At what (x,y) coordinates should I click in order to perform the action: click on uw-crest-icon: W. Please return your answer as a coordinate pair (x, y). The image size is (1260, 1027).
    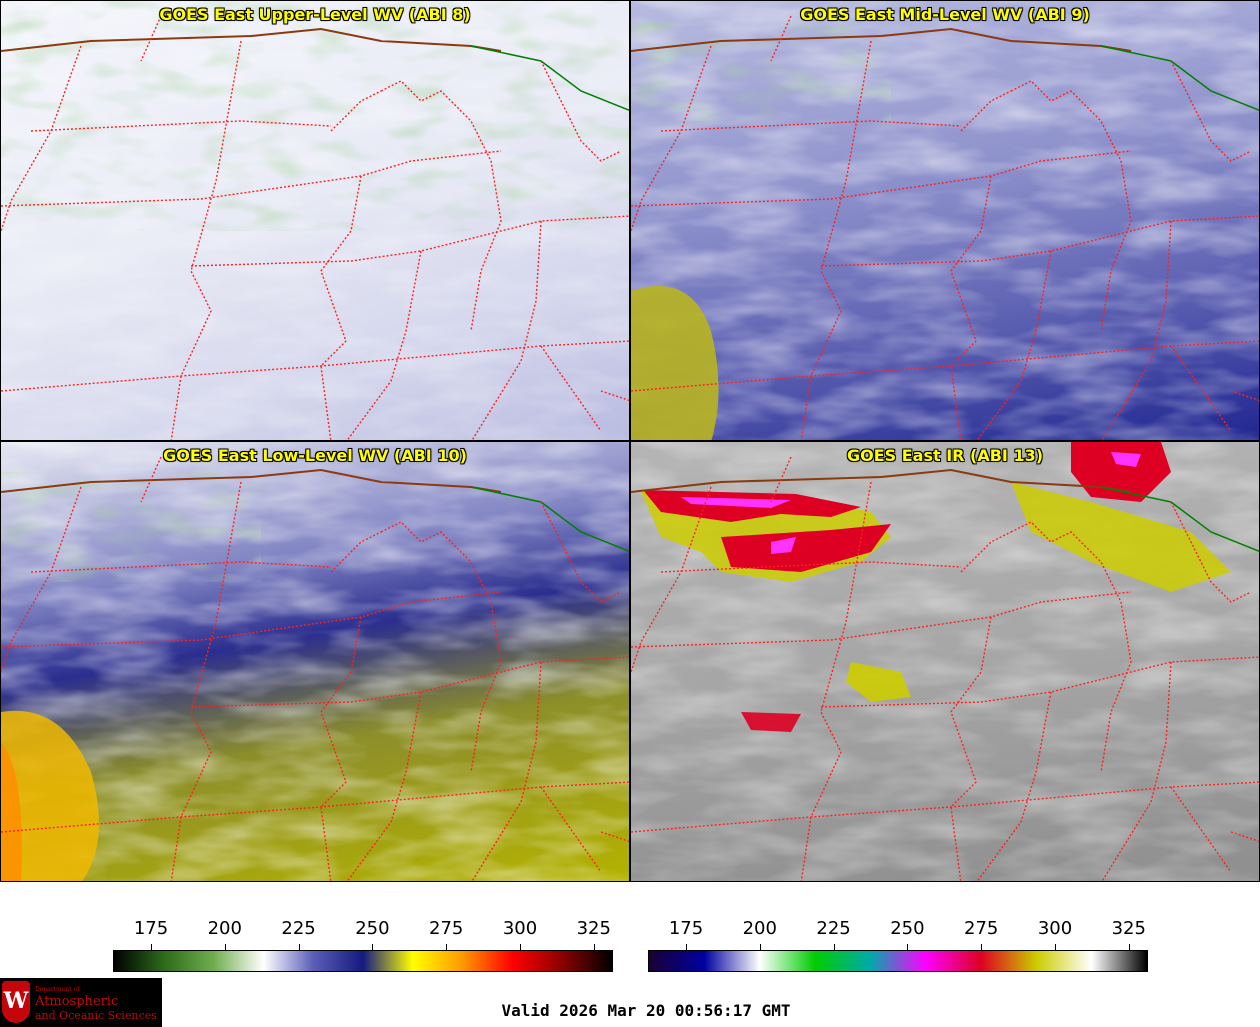
    Looking at the image, I should click on (16, 1002).